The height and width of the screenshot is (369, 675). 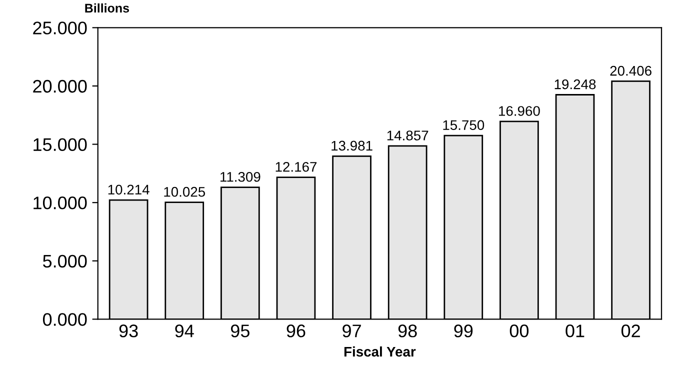 What do you see at coordinates (631, 71) in the screenshot?
I see `data-label: 20.406` at bounding box center [631, 71].